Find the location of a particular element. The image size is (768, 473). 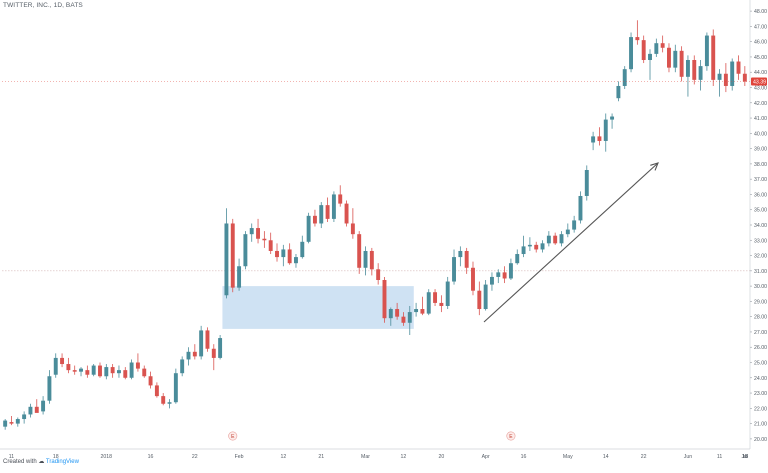

x-tick-label: 14 is located at coordinates (606, 457).